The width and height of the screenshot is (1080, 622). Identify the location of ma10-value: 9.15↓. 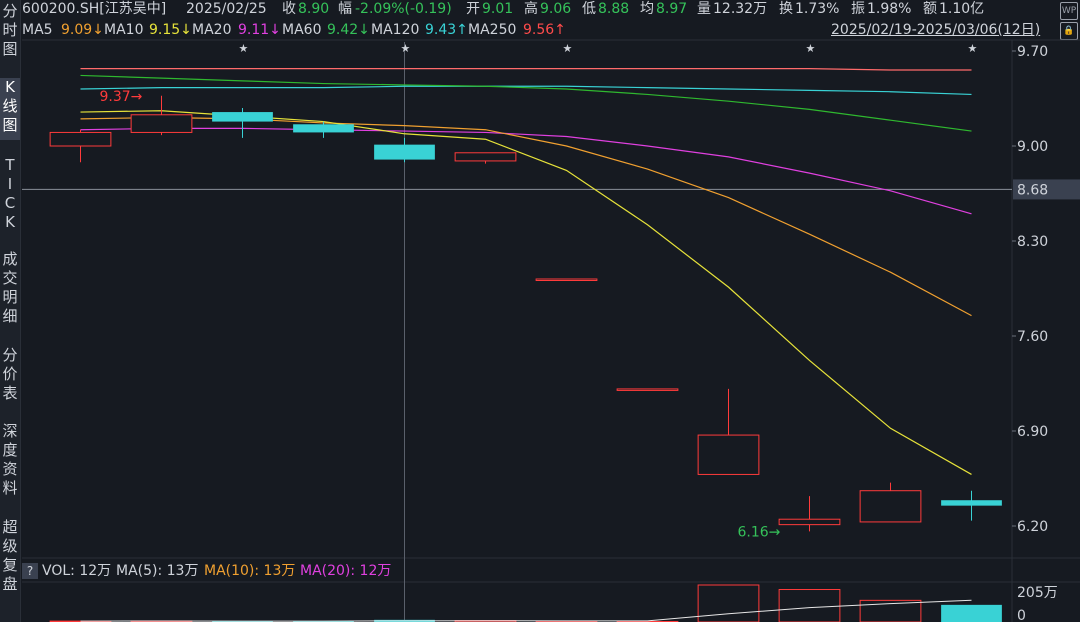
(170, 30).